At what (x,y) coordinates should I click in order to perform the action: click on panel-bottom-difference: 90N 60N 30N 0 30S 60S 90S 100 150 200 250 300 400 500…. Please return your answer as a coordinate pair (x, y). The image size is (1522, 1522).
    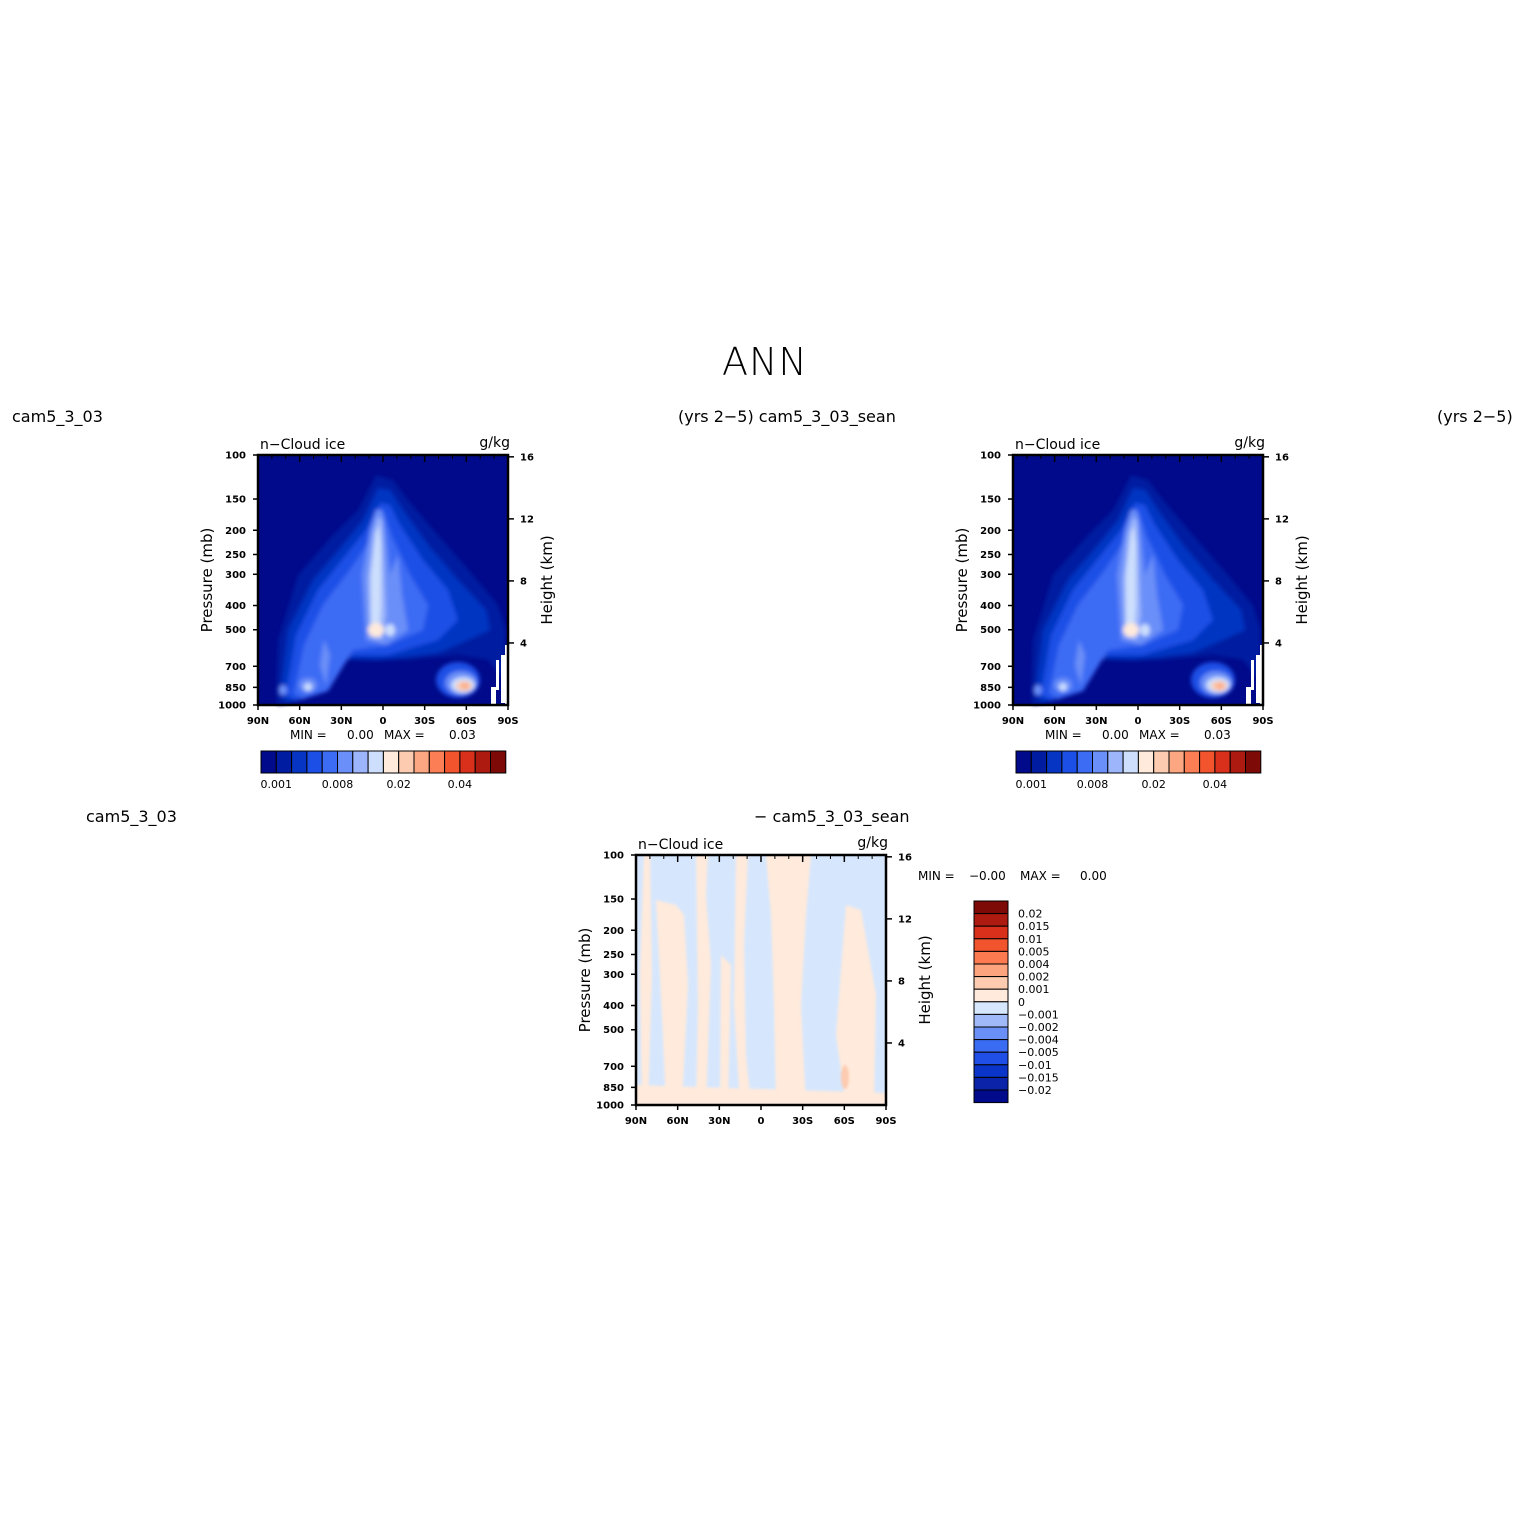
    Looking at the image, I should click on (841, 981).